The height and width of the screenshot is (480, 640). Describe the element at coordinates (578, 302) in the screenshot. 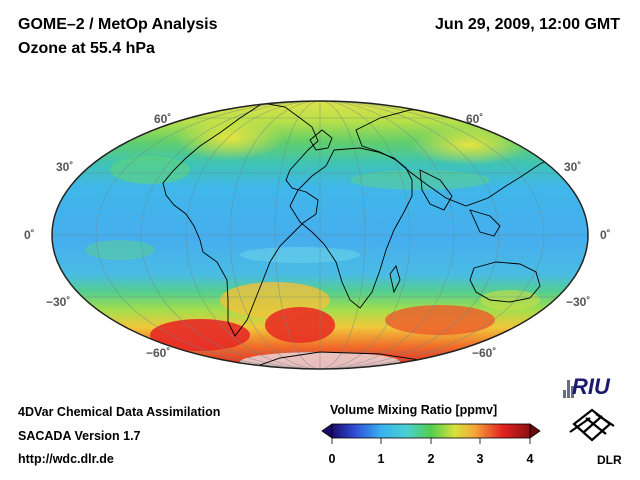

I see `lat-label-30s-right: −30˚` at that location.